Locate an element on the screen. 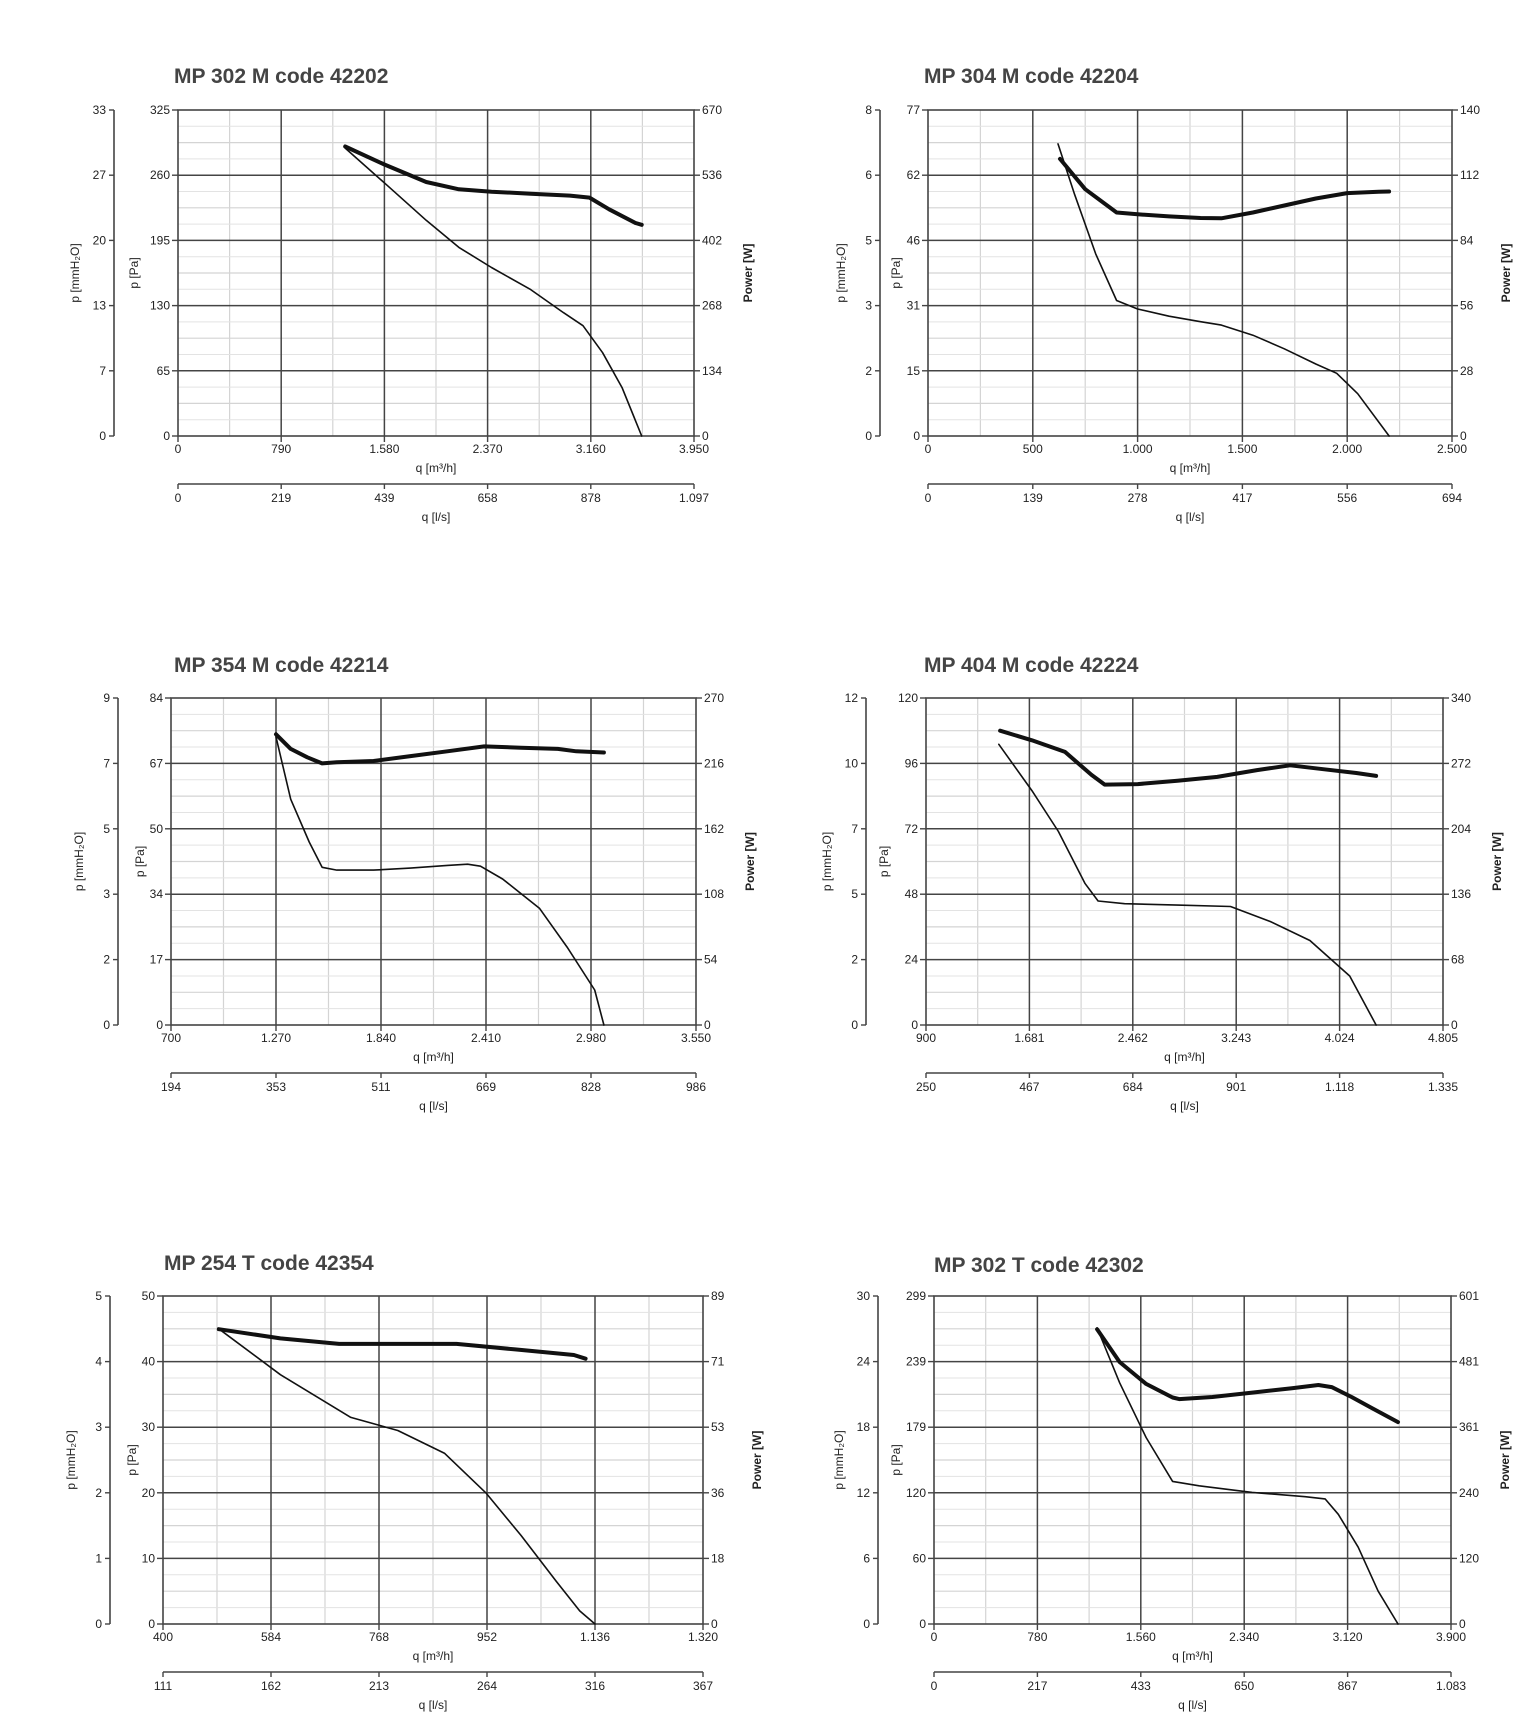 Image resolution: width=1520 pixels, height=1722 pixels. x-tick-label: 3.950 is located at coordinates (694, 449).